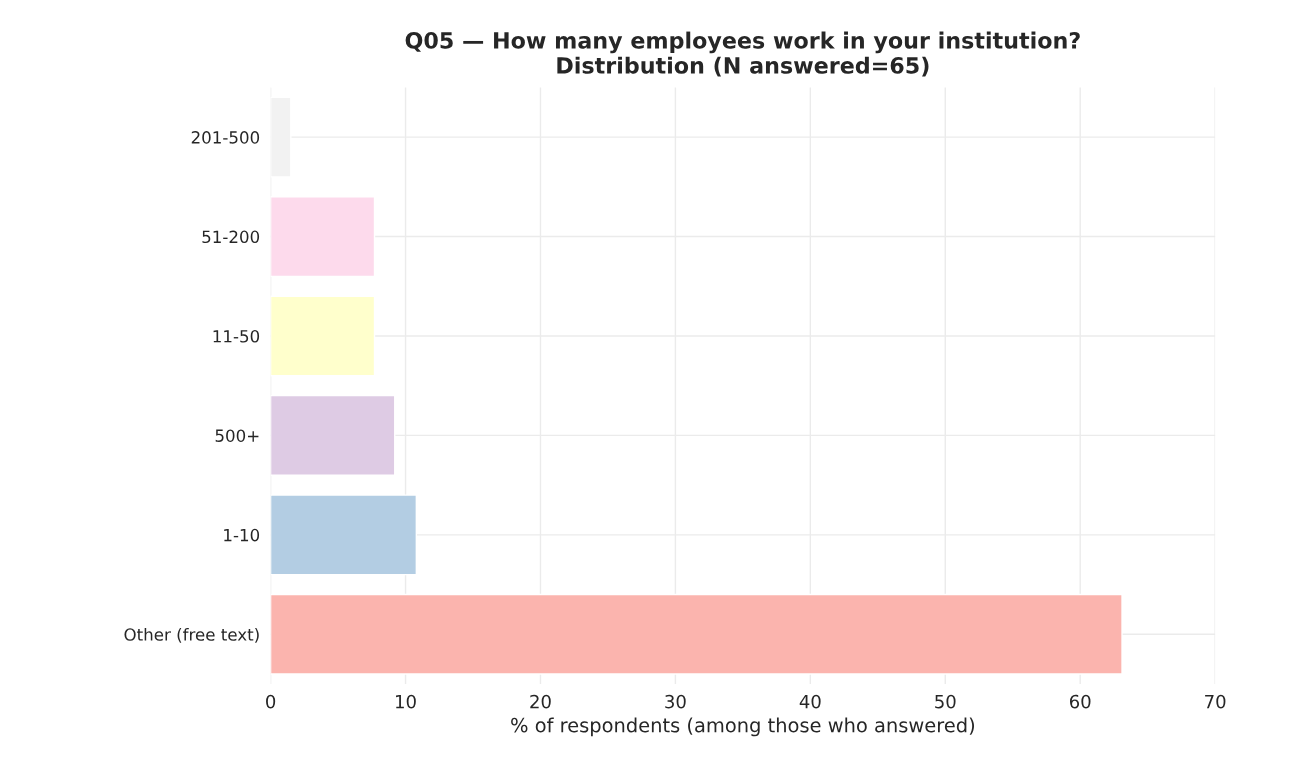  What do you see at coordinates (231, 237) in the screenshot?
I see `y-tick-label: 51-200` at bounding box center [231, 237].